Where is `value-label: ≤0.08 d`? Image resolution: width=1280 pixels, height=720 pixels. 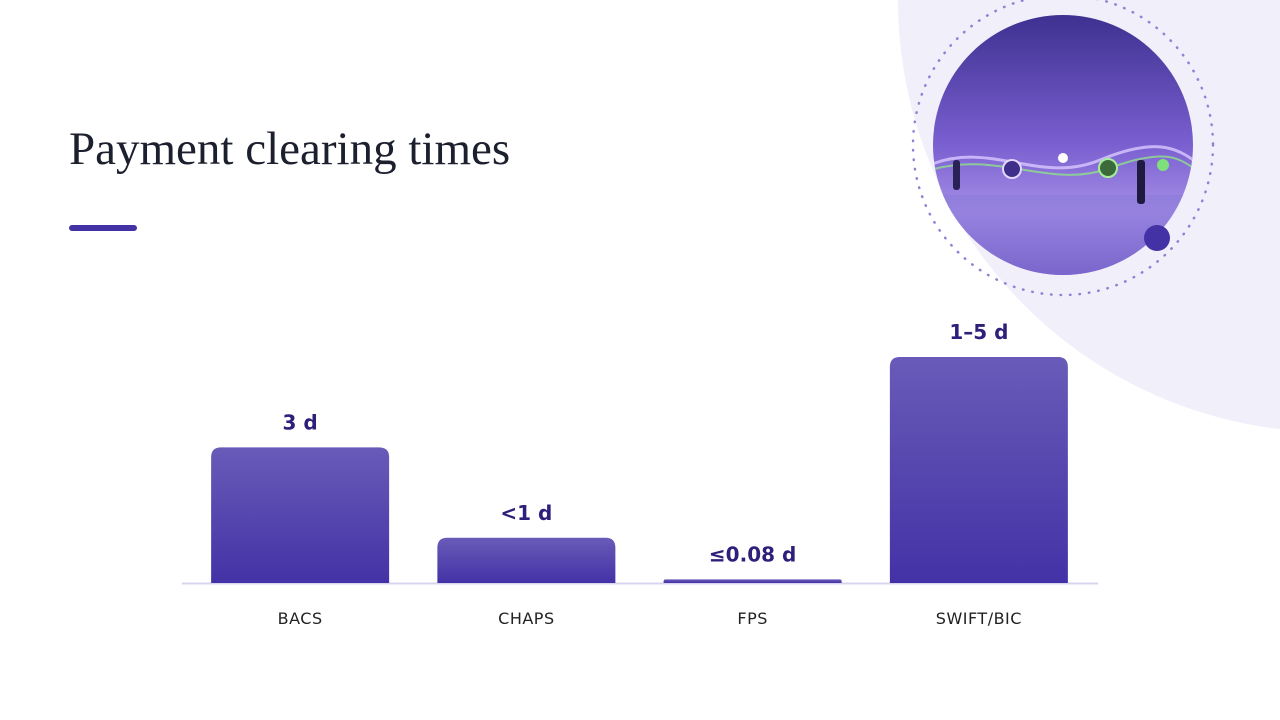
value-label: ≤0.08 d is located at coordinates (752, 554).